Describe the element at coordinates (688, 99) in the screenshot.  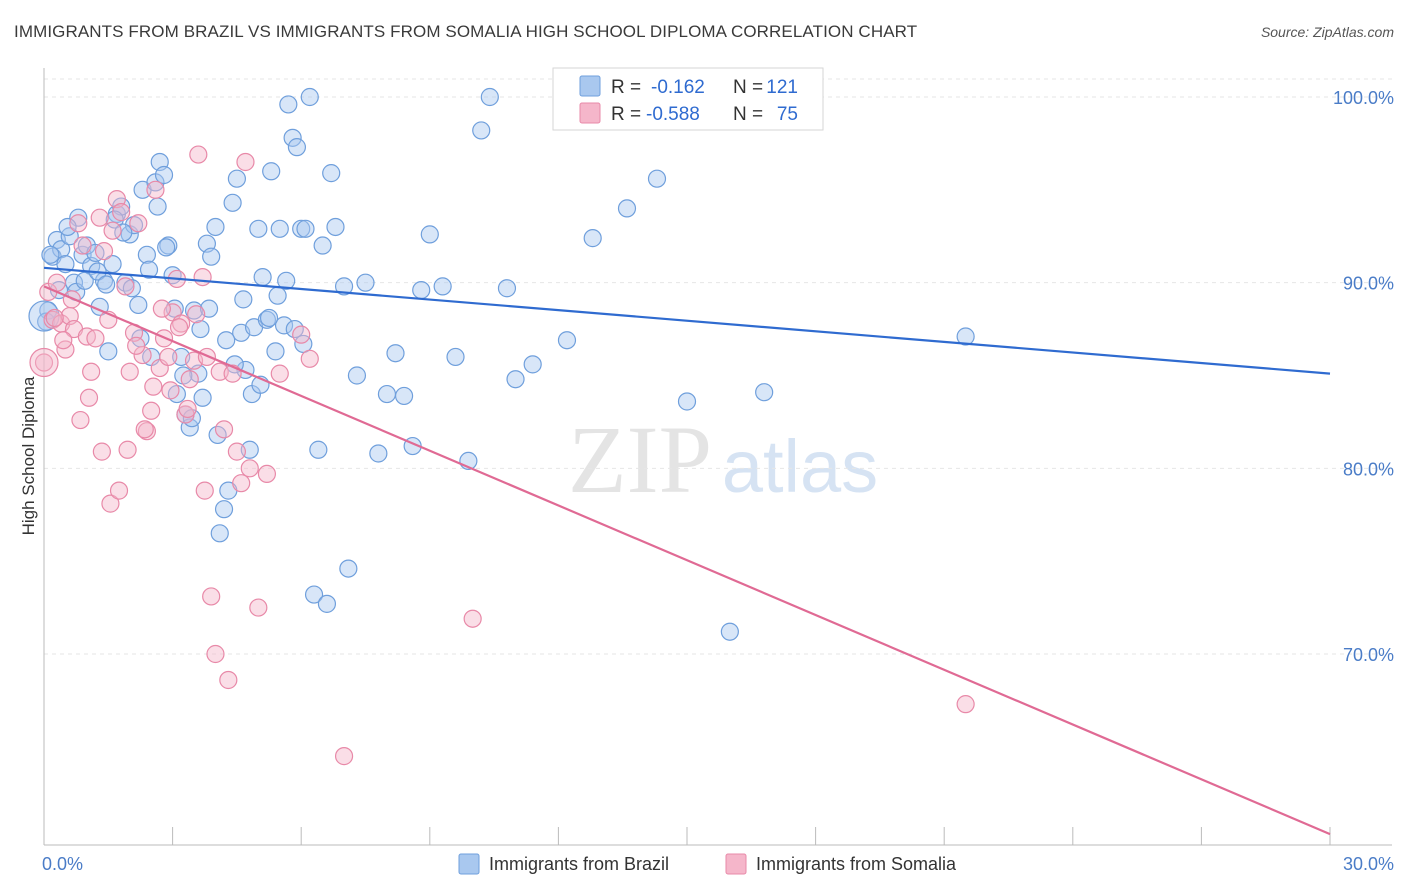
I see `stats-legend: R = -0.162 N = 121 R = -0.588 N = 75` at that location.